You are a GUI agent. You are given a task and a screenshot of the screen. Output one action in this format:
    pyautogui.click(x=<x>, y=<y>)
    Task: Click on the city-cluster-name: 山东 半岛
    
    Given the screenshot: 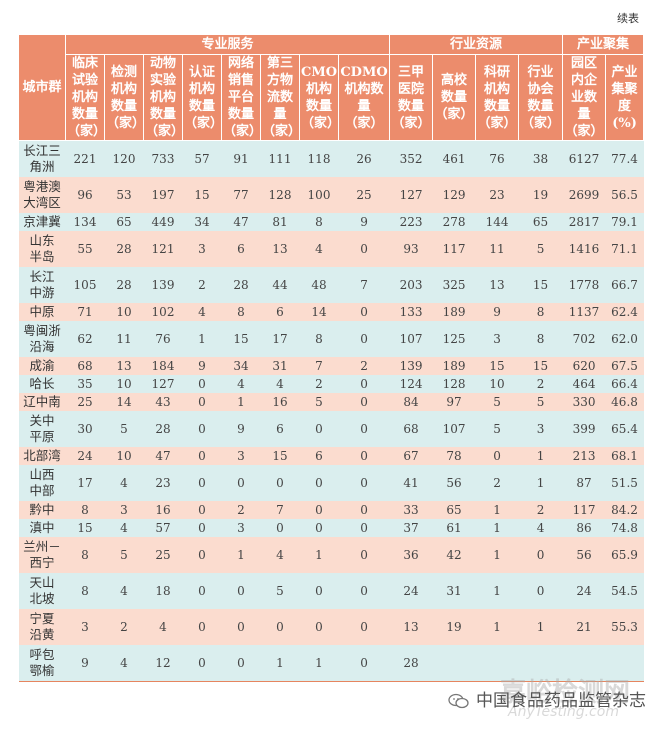 What is the action you would take?
    pyautogui.click(x=42, y=249)
    